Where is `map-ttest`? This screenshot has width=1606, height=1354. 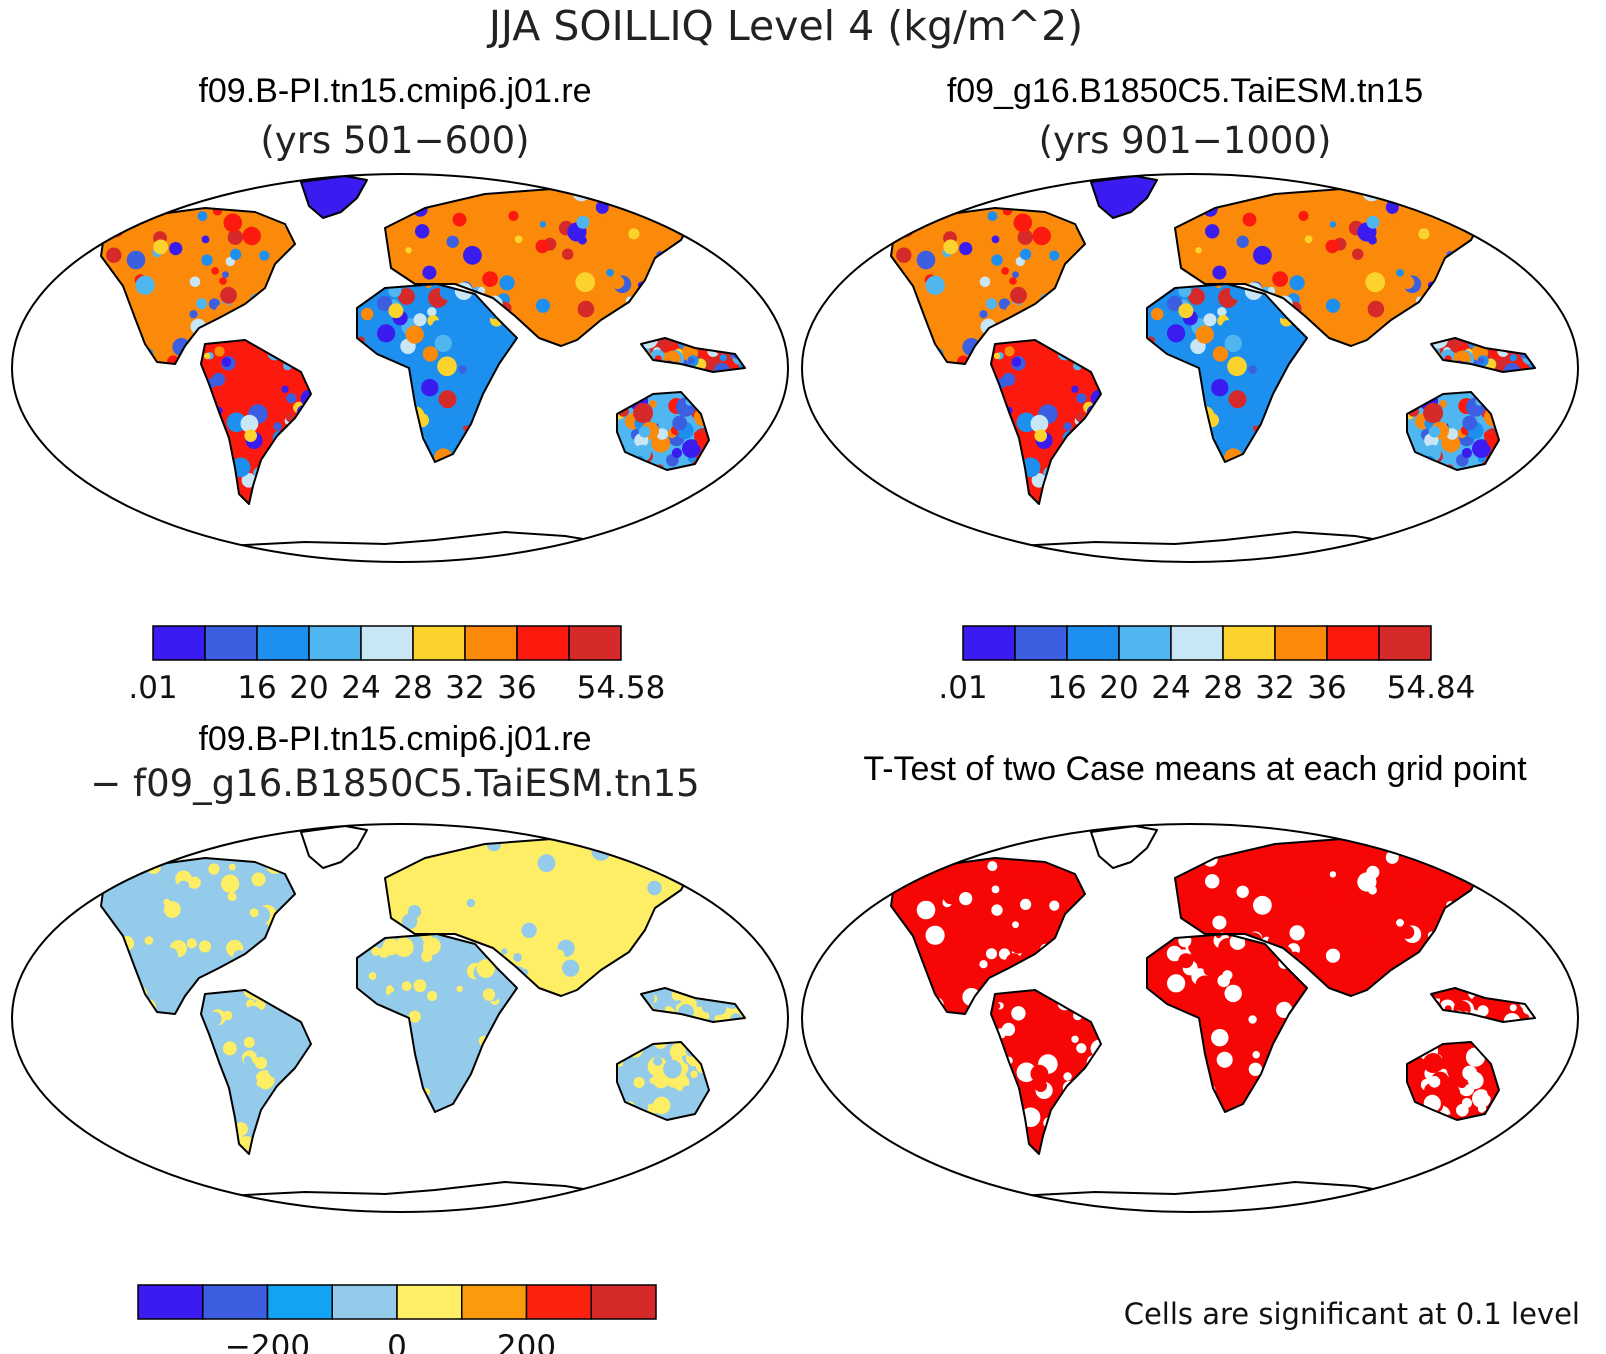
map-ttest is located at coordinates (1190, 1018).